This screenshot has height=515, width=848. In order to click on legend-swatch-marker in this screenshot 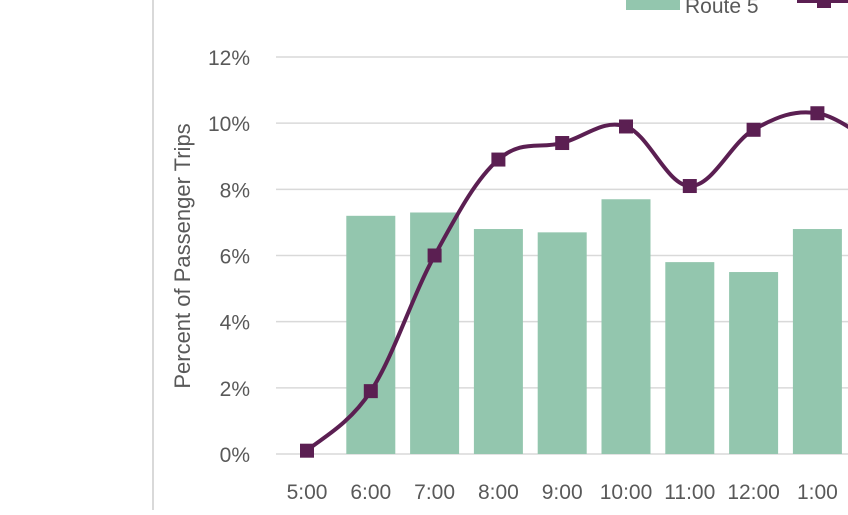, I will do `click(824, 4)`.